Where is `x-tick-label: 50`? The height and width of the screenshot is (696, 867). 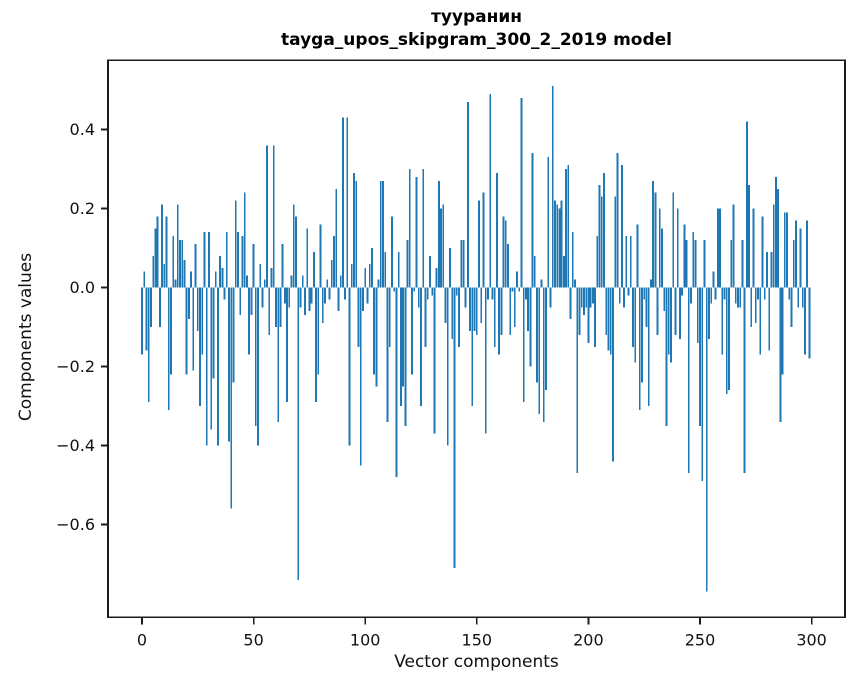
x-tick-label: 50 is located at coordinates (253, 639).